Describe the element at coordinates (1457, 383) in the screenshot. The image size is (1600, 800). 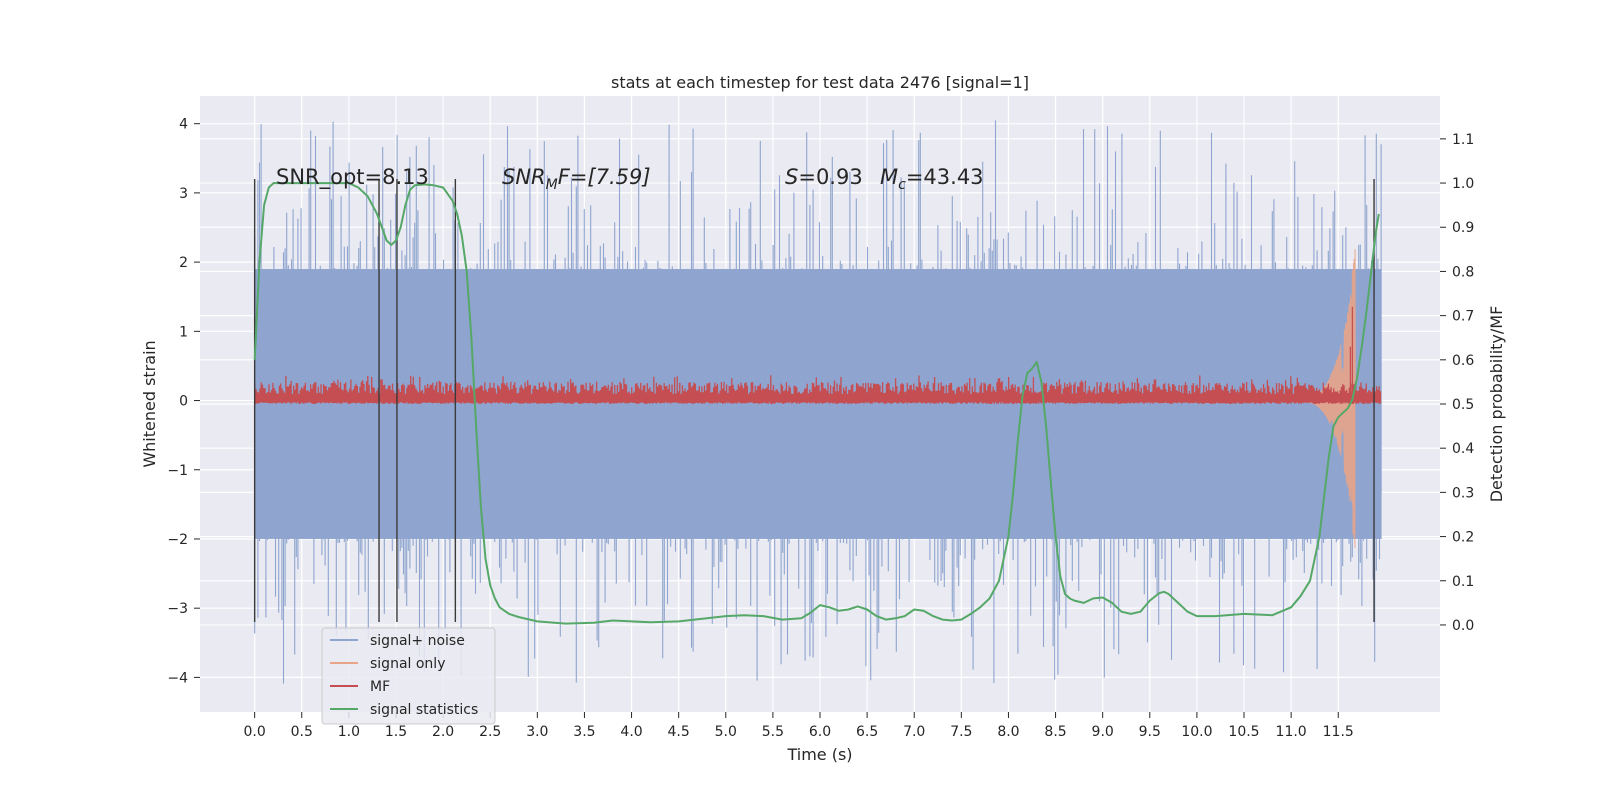
I see `y-right-axis-ticks: 0.0 0.1 0.2 0.3 0.4 0.5 0.6 0.7 0.8 0.9 1.0 1.1` at that location.